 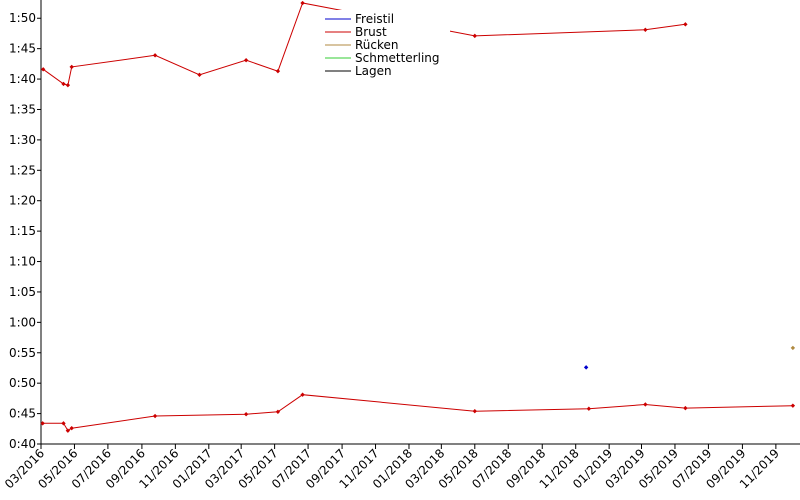 I want to click on series-line, so click(x=417, y=413).